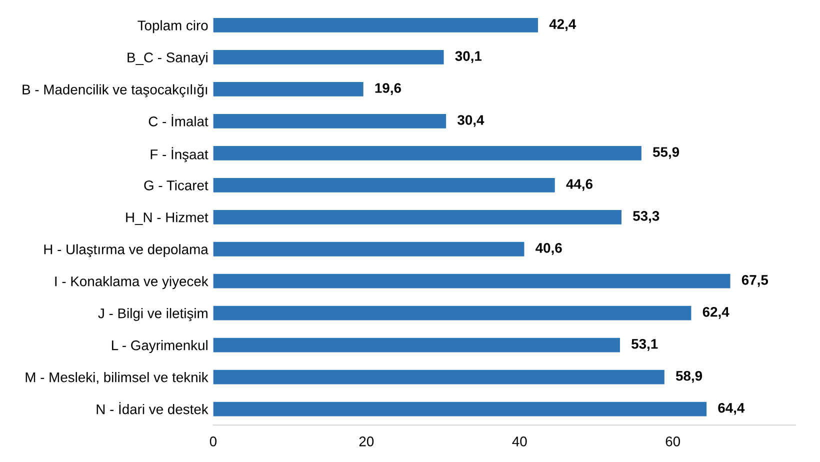  I want to click on x-tick-label: 0, so click(213, 441).